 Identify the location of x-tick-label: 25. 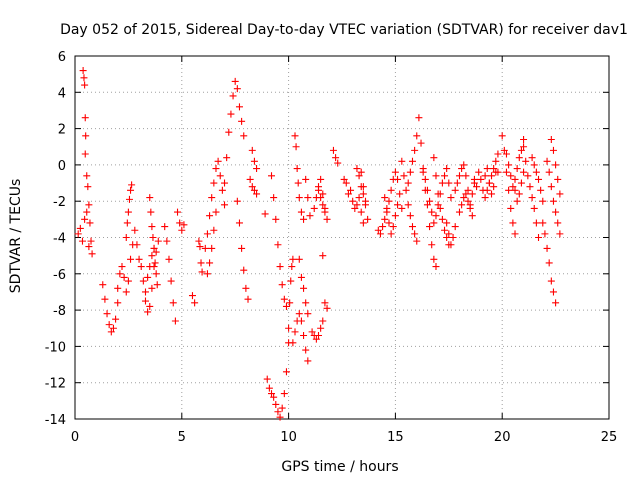
(609, 437).